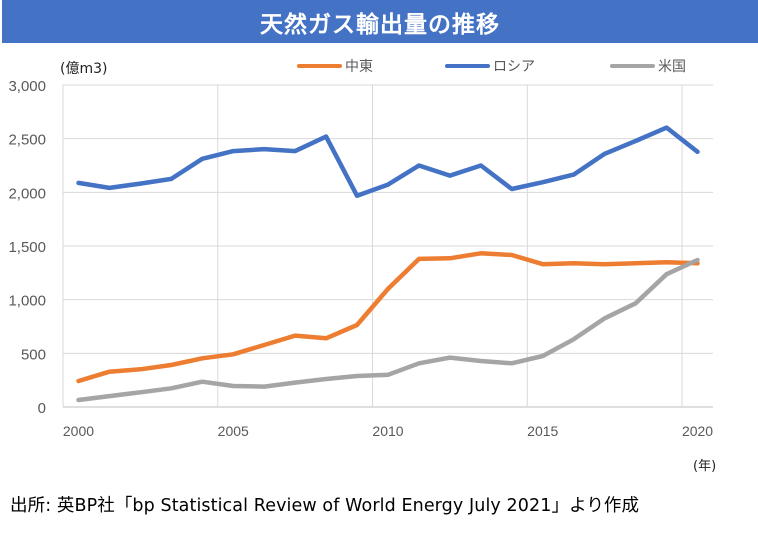  I want to click on y-tick-label: 0, so click(42, 408).